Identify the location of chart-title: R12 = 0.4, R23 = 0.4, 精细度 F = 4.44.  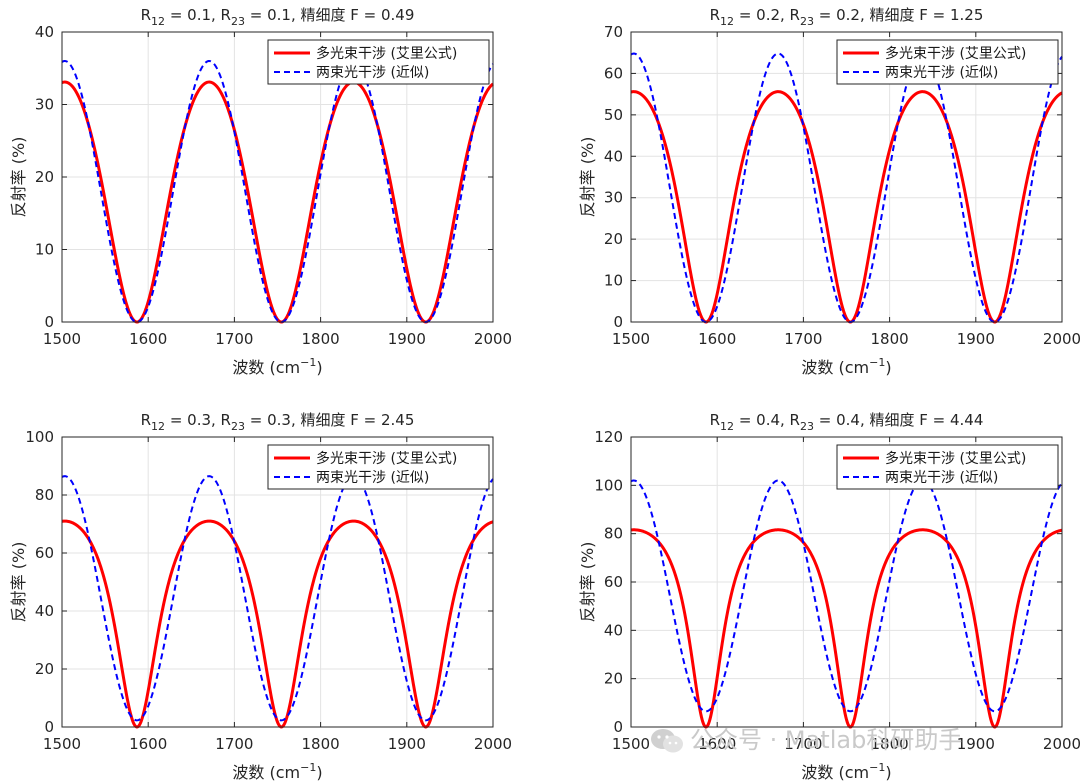
(847, 422).